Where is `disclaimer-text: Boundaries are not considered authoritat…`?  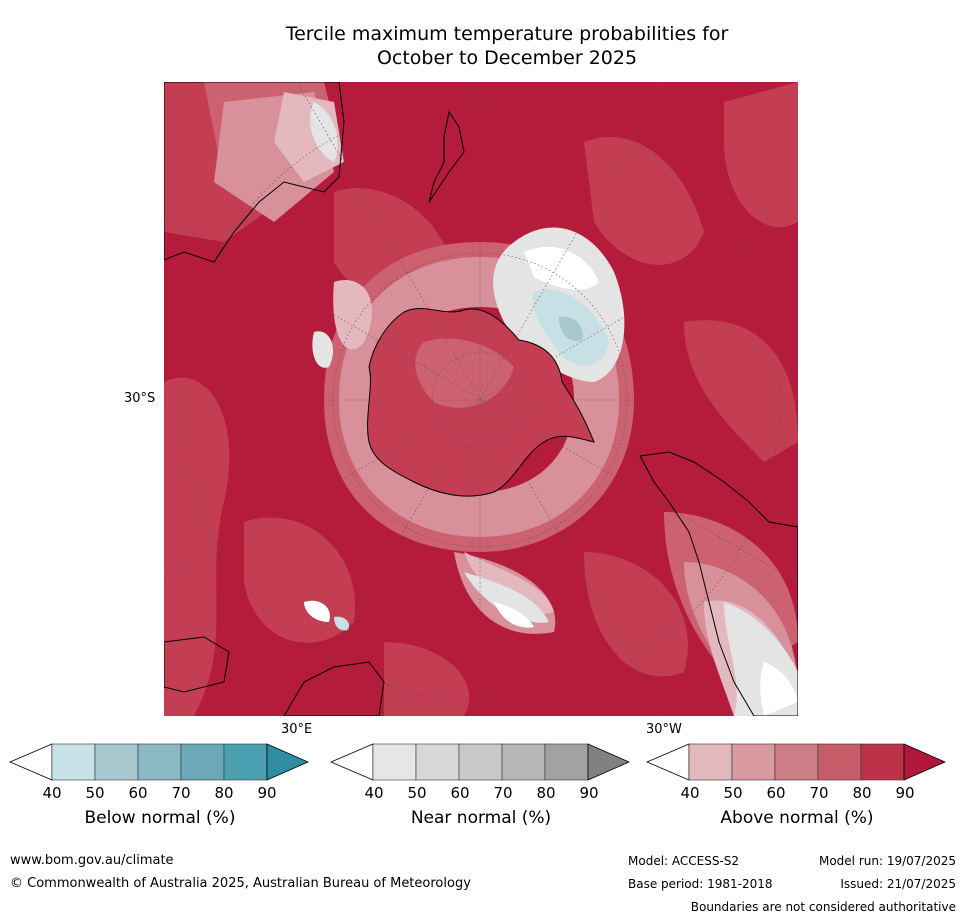 disclaimer-text: Boundaries are not considered authoritat… is located at coordinates (823, 907).